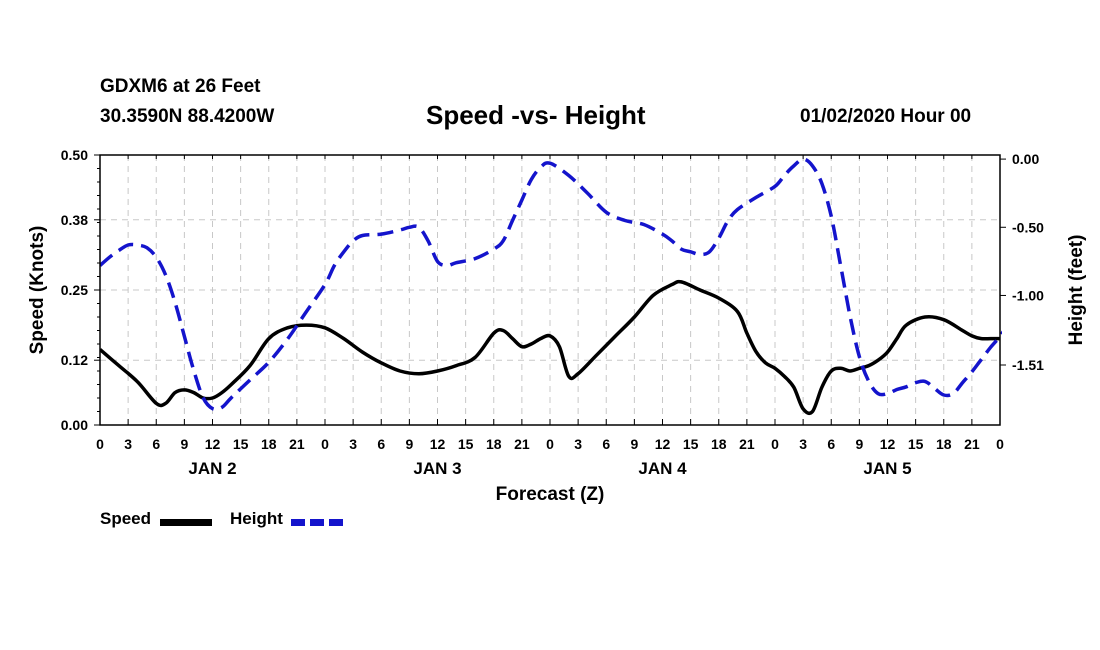  What do you see at coordinates (74, 155) in the screenshot?
I see `y-left-tick-label: 0.50` at bounding box center [74, 155].